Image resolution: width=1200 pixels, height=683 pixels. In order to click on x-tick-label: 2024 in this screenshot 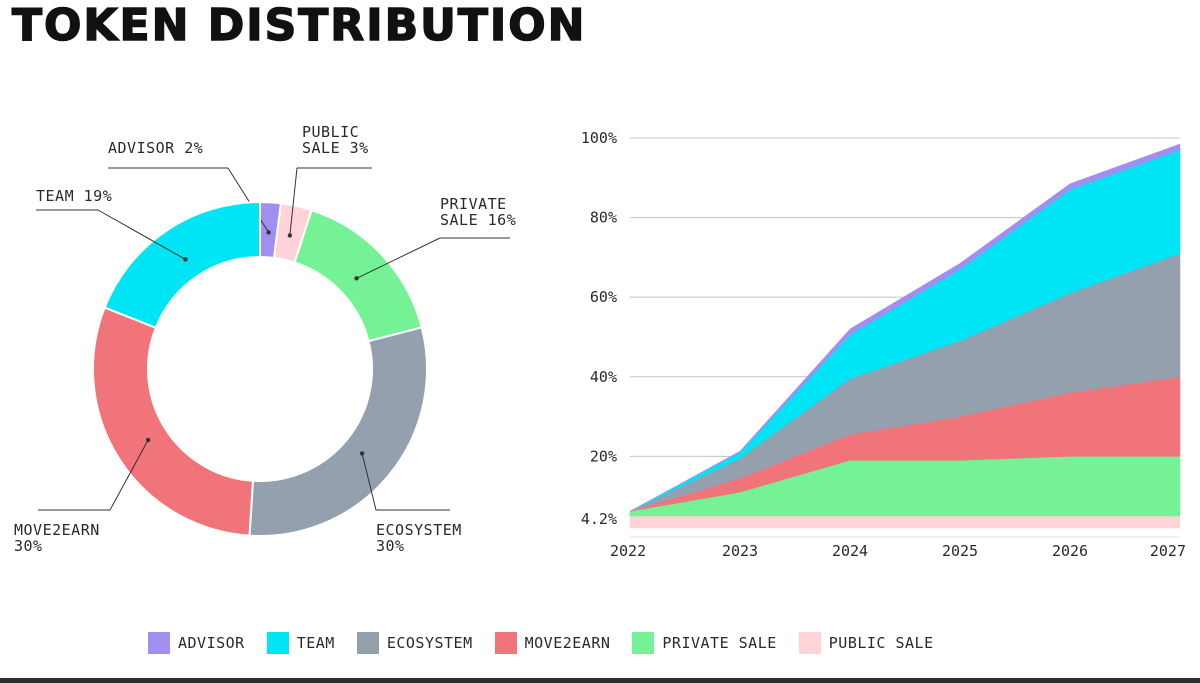, I will do `click(850, 551)`.